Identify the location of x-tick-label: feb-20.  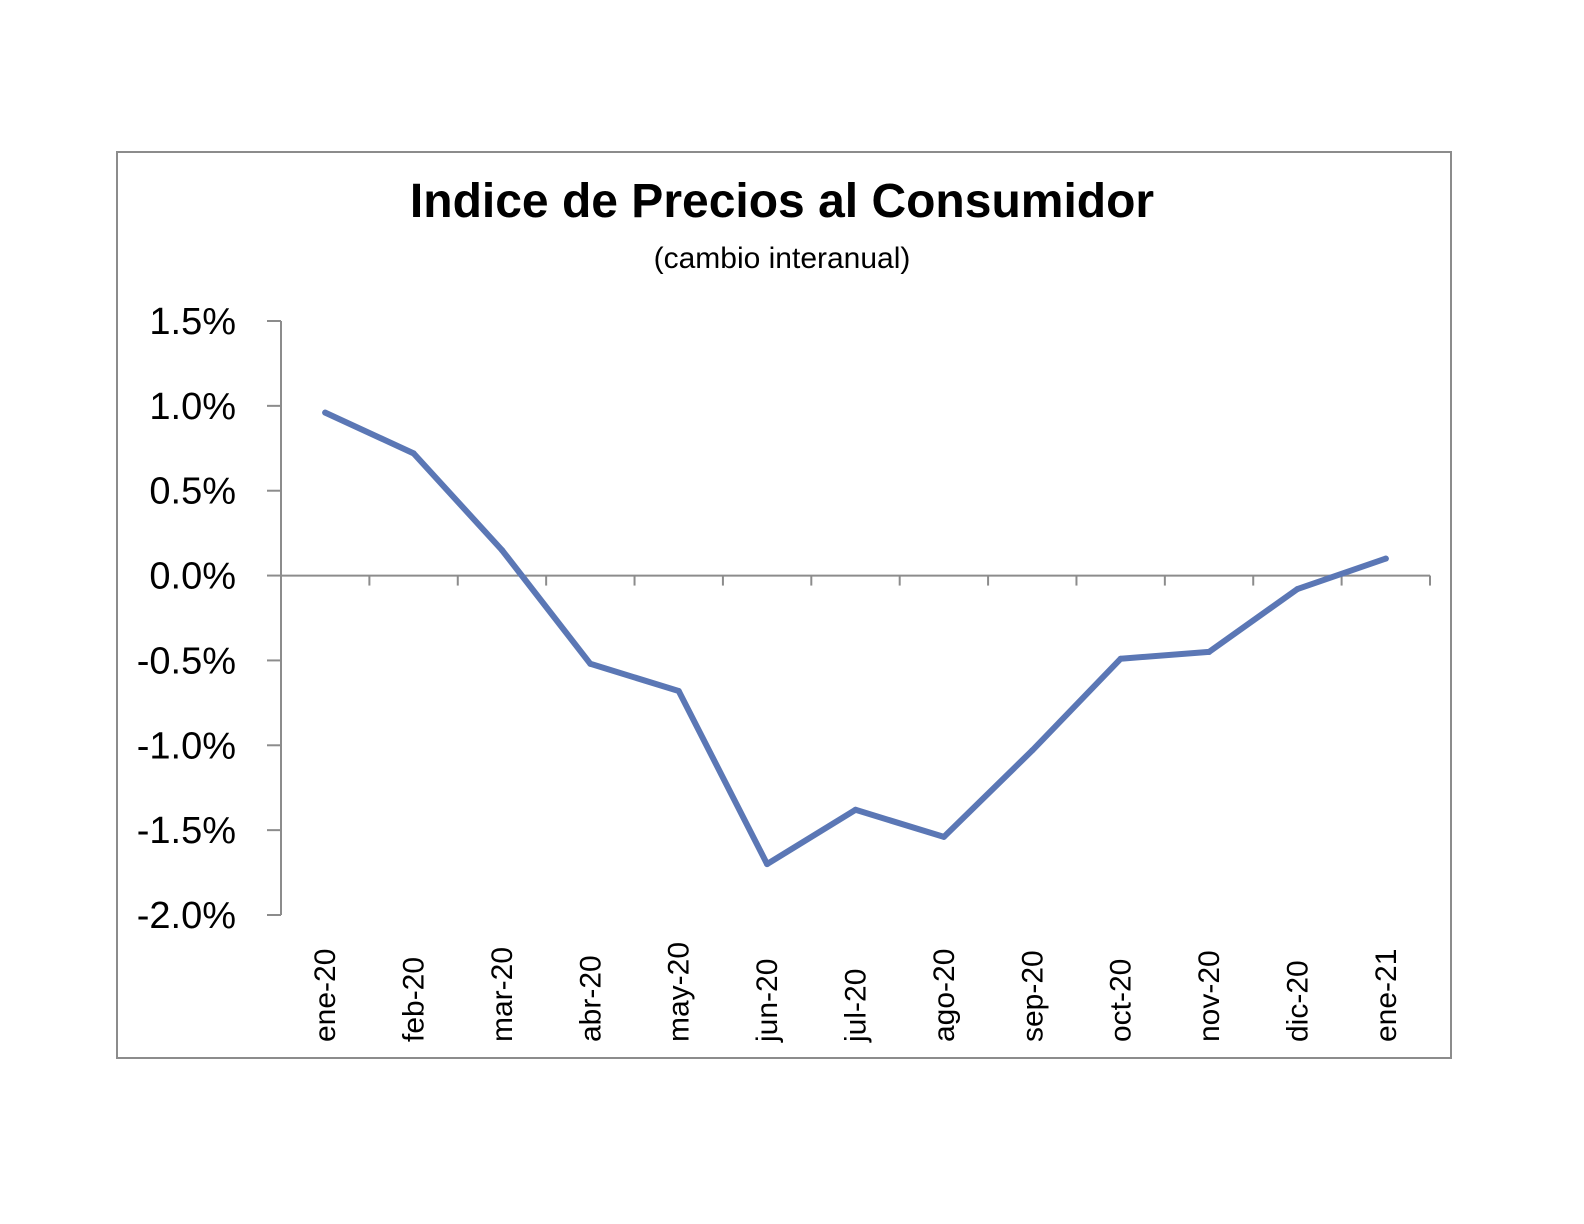
(414, 999).